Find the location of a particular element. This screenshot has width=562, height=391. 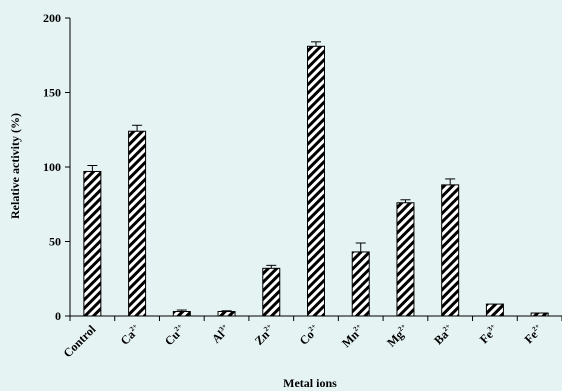

category-label: Ba2+ is located at coordinates (443, 334).